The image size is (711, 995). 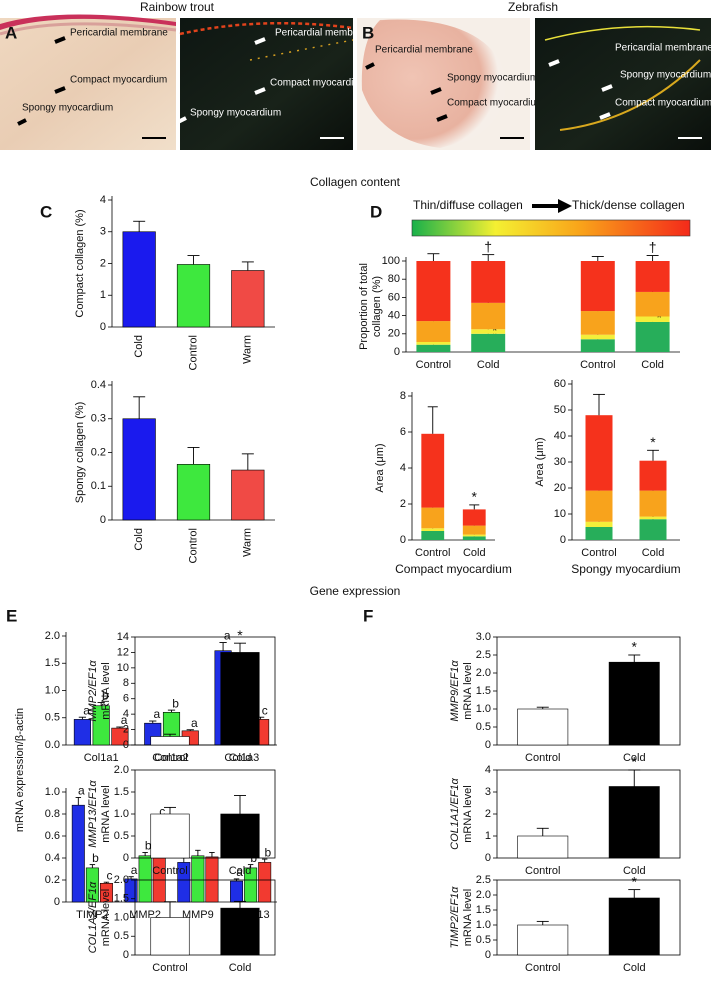 What do you see at coordinates (126, 683) in the screenshot?
I see `y-tick-label: 8` at bounding box center [126, 683].